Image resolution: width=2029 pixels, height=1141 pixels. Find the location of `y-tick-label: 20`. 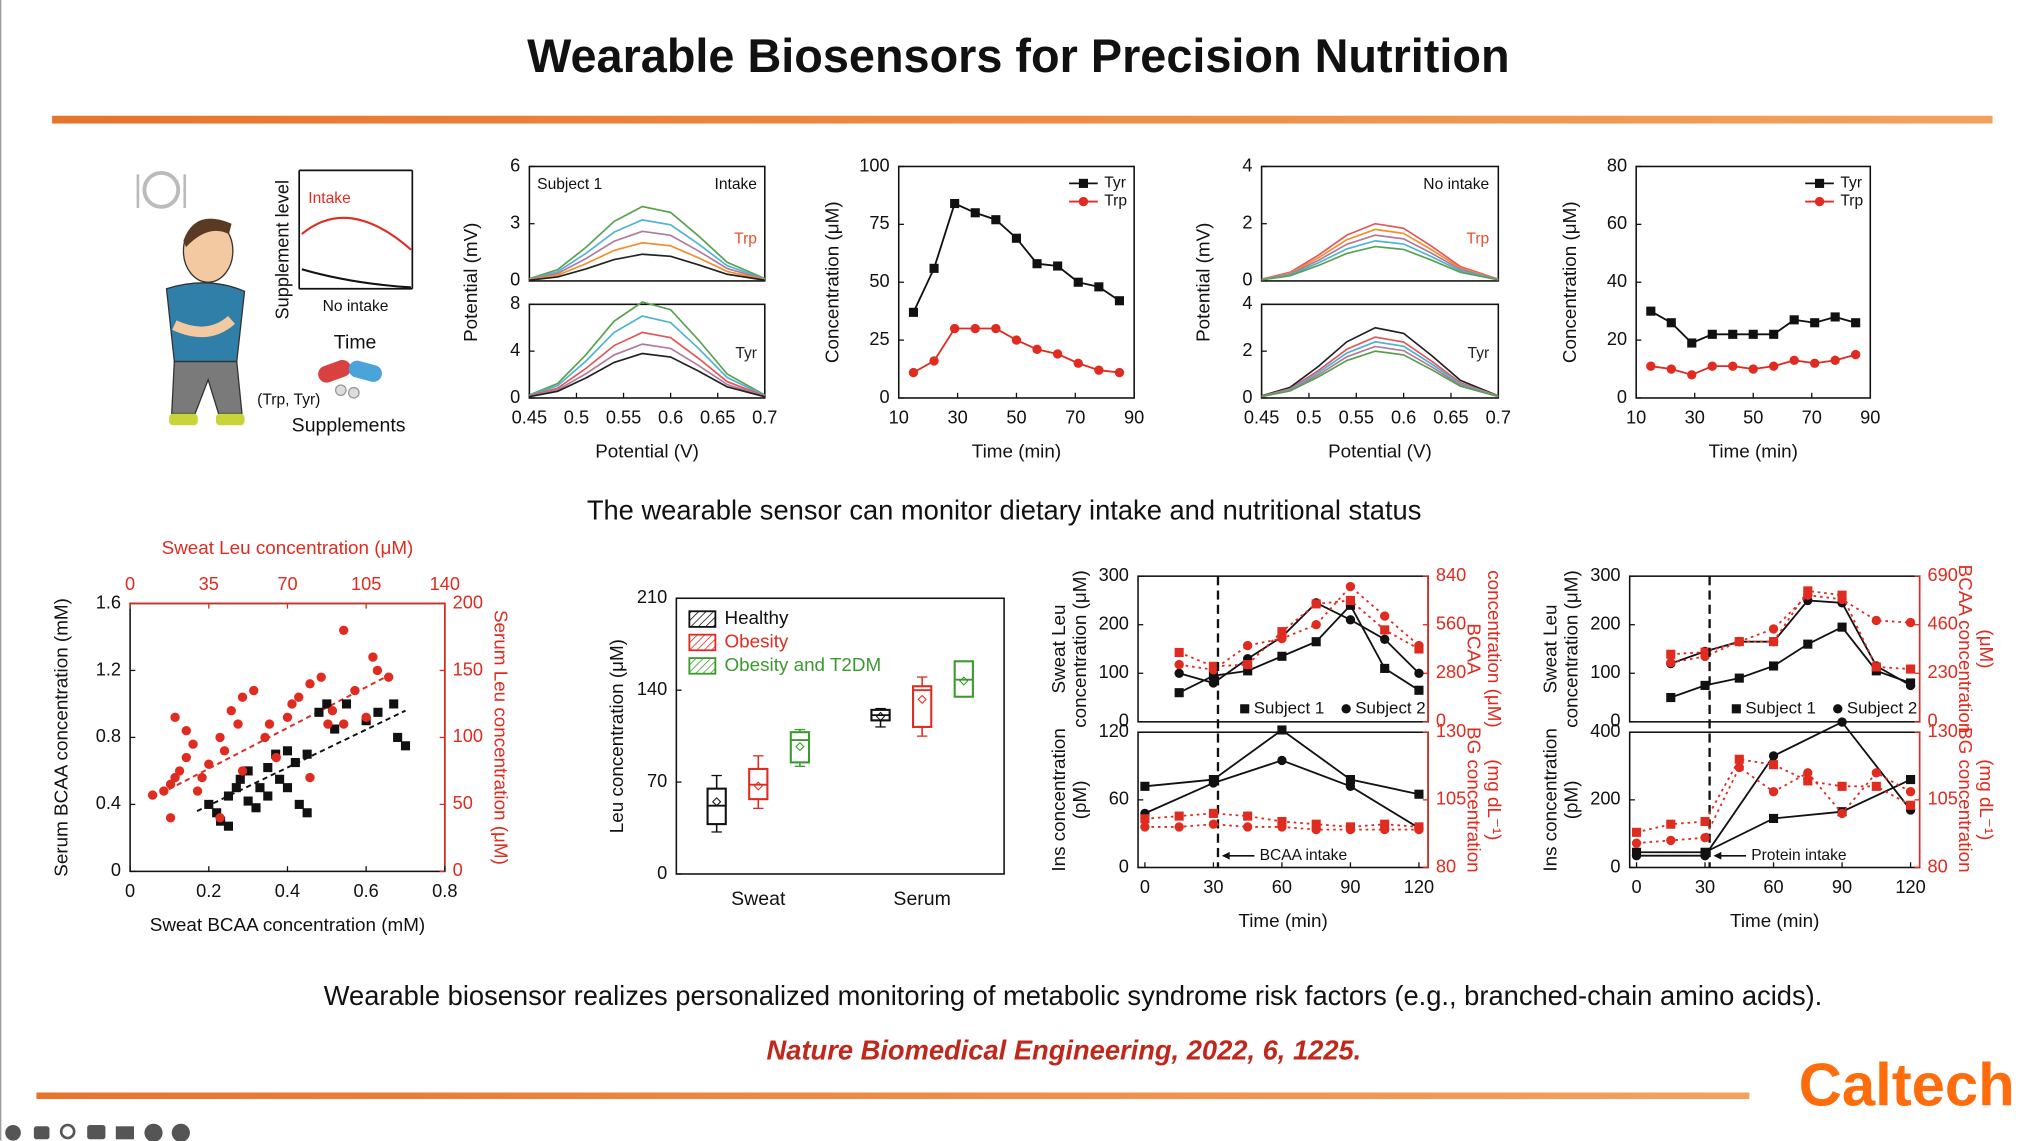

y-tick-label: 20 is located at coordinates (1617, 339).